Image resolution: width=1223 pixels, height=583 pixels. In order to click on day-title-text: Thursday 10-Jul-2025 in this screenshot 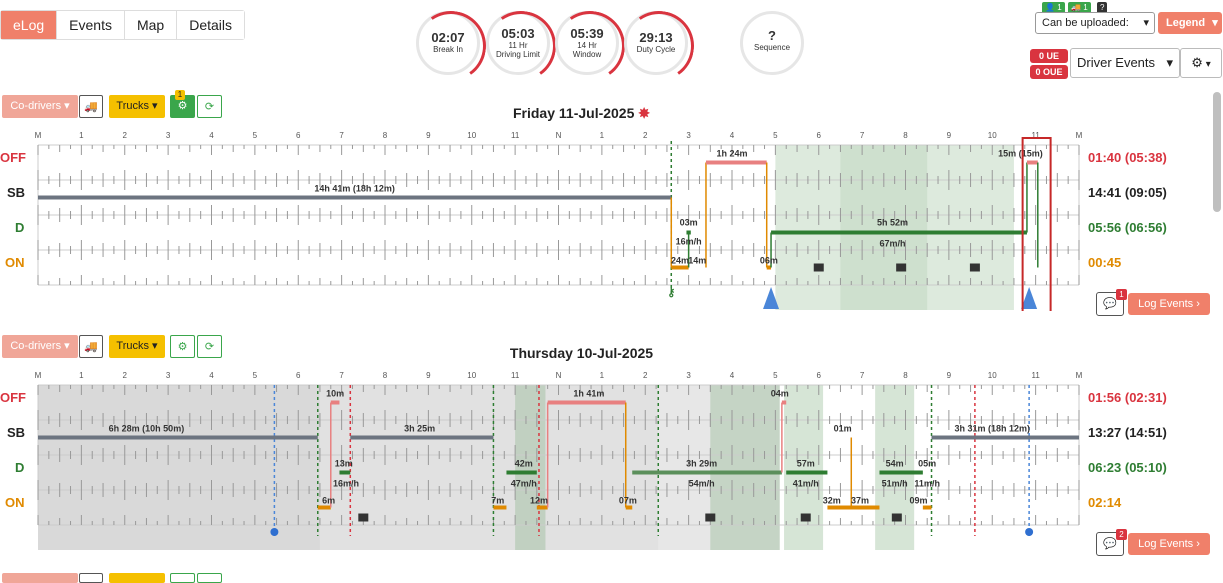, I will do `click(581, 353)`.